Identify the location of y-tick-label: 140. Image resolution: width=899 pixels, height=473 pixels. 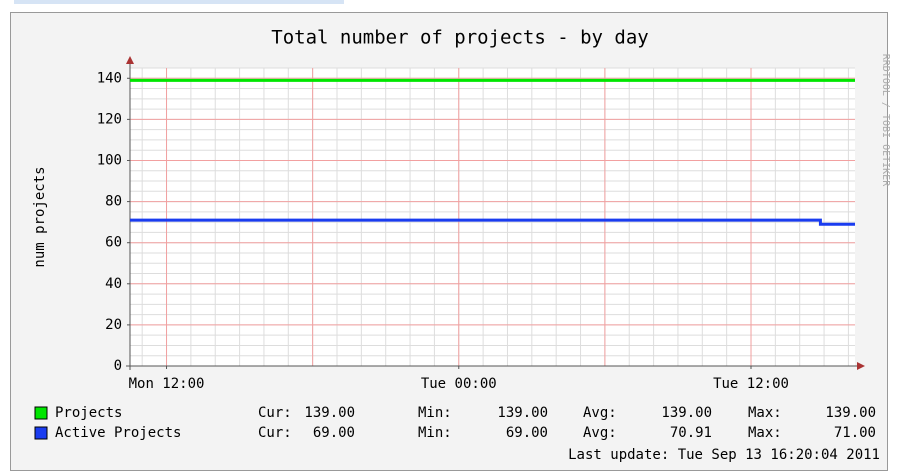
(109, 78).